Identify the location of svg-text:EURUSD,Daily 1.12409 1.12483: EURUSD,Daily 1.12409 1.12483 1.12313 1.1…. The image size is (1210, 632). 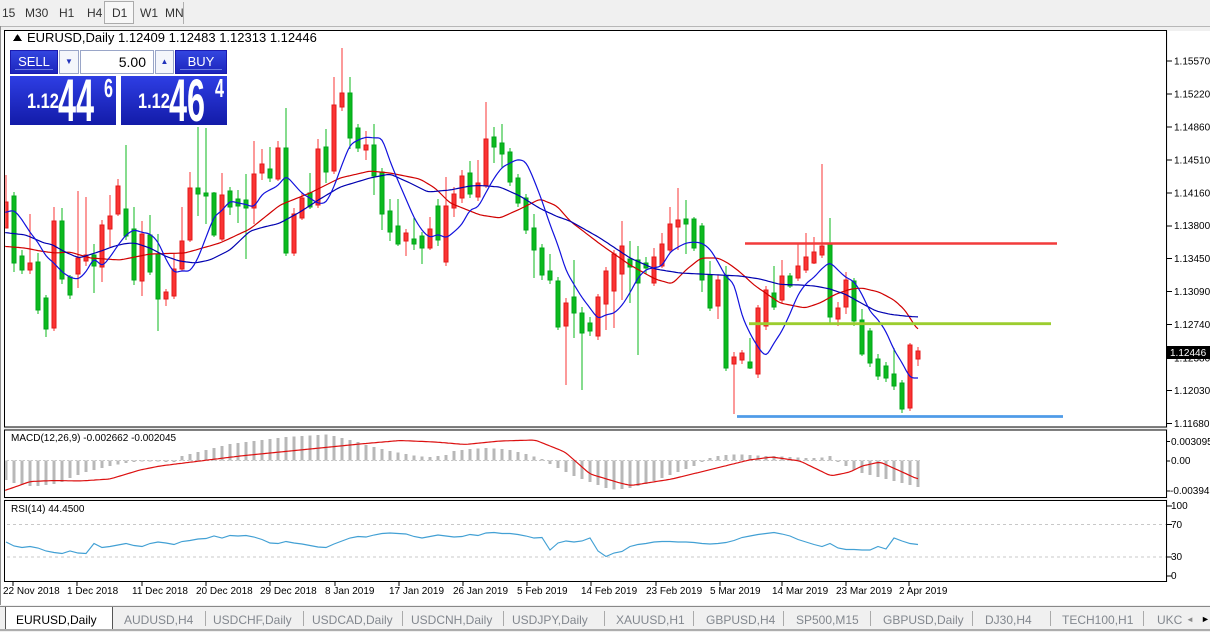
(172, 37).